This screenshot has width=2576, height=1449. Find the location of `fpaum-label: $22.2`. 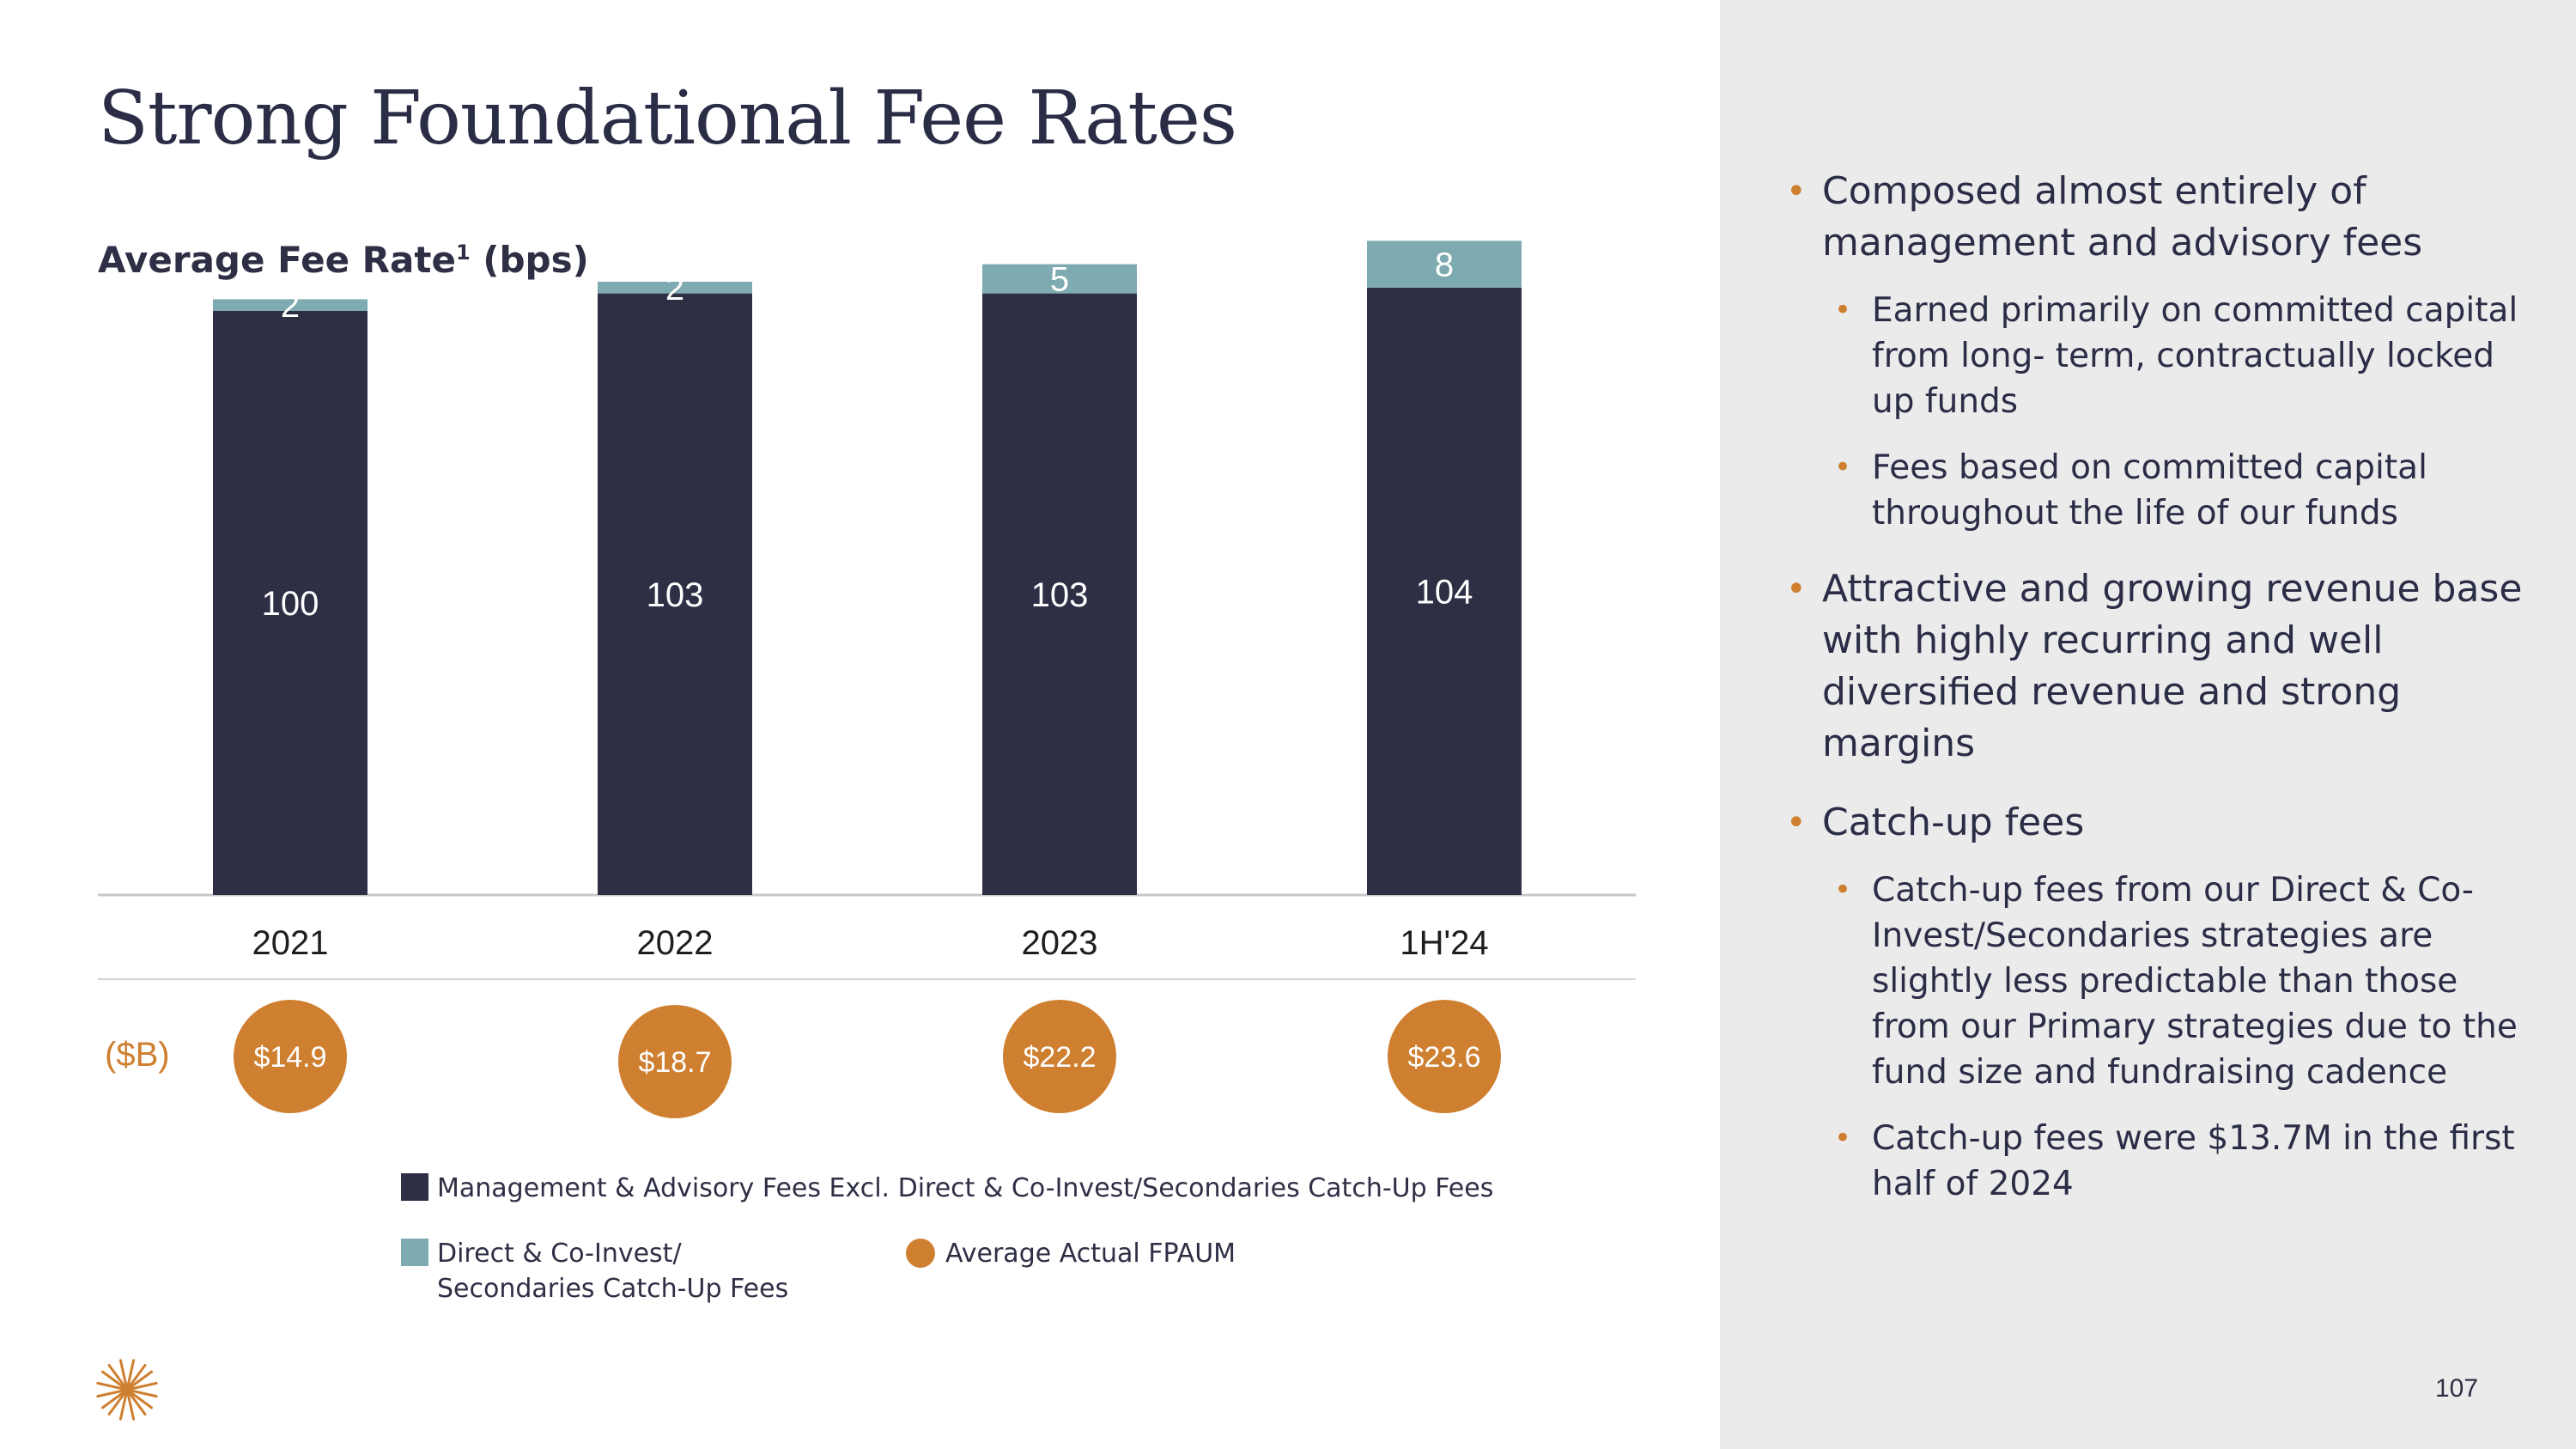

fpaum-label: $22.2 is located at coordinates (1060, 1057).